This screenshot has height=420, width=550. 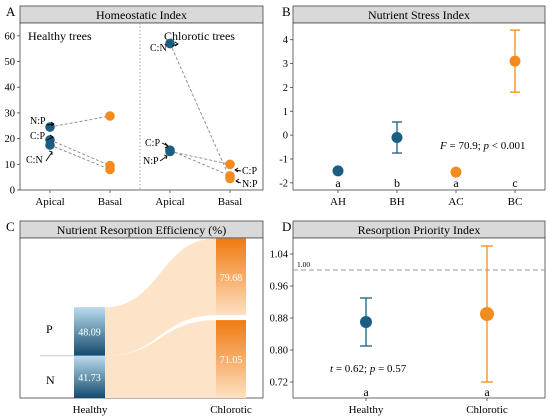 I want to click on panel-d-x-labels: Healthy Chlorotic, so click(x=428, y=407).